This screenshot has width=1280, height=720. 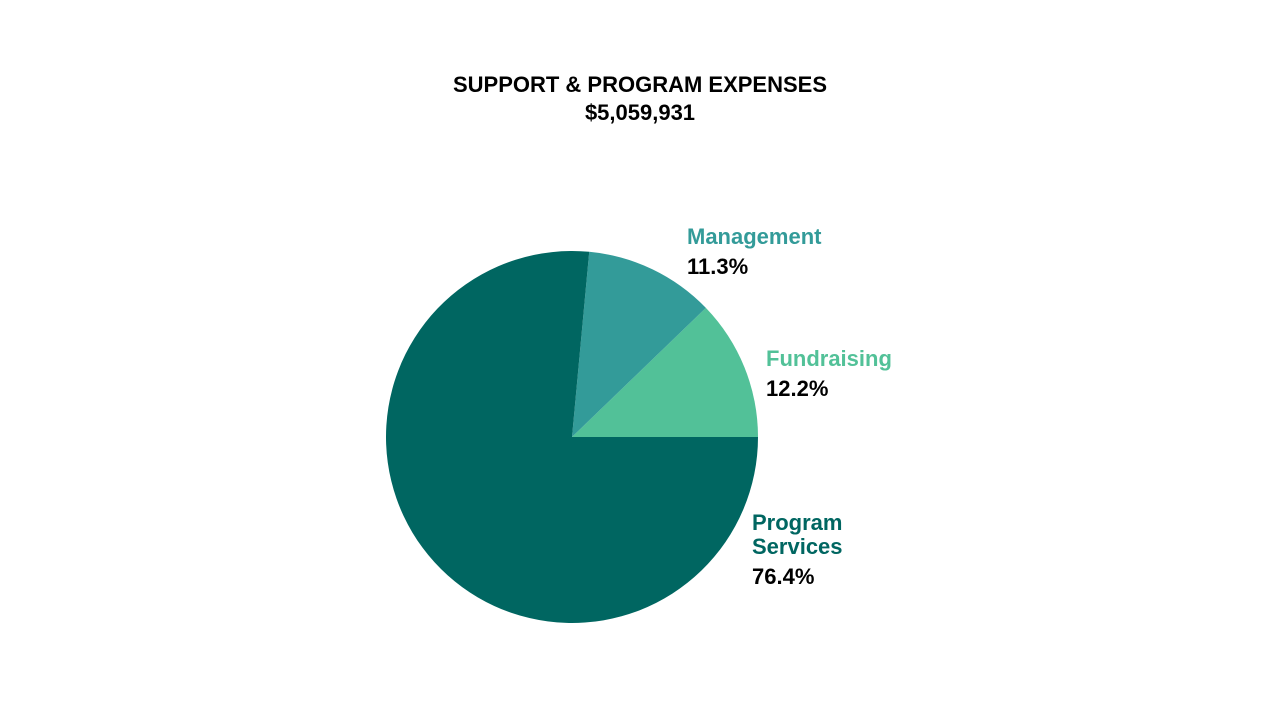 I want to click on slice-value: 11.3%, so click(x=718, y=266).